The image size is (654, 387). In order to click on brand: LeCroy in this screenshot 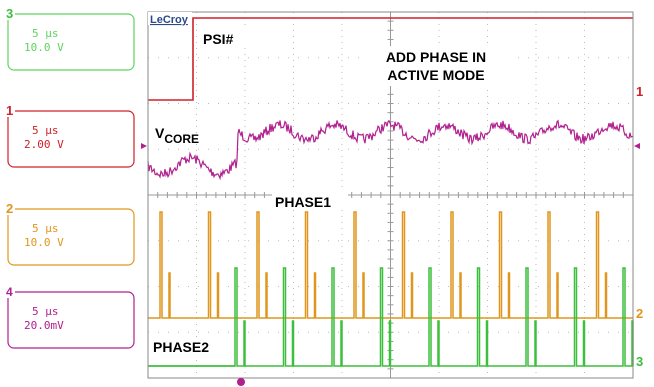, I will do `click(169, 20)`.